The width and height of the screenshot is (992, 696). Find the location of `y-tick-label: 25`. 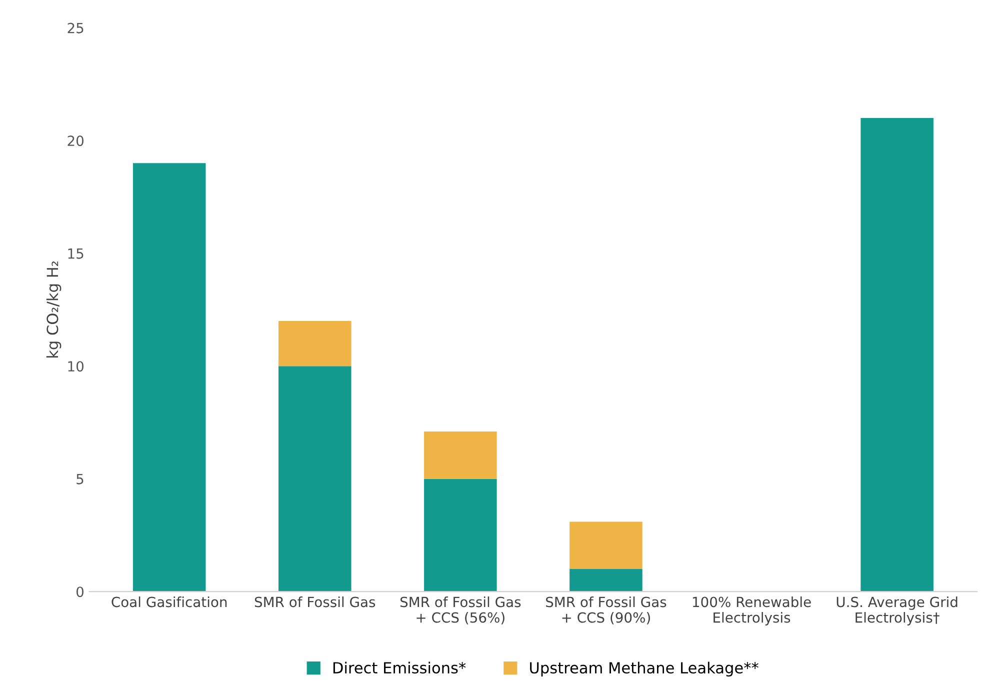

y-tick-label: 25 is located at coordinates (76, 28).